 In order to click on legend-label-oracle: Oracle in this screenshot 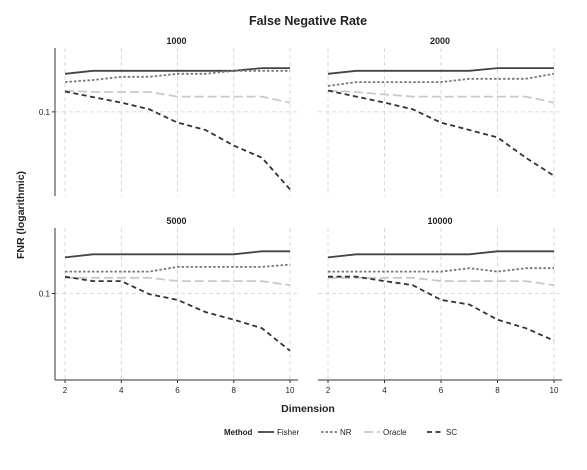, I will do `click(395, 432)`.